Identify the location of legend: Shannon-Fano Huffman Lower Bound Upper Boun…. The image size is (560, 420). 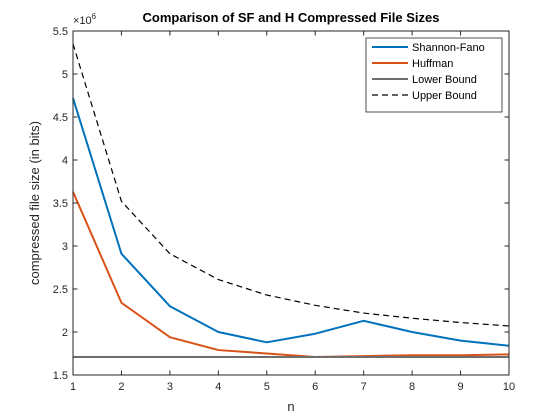
(434, 75).